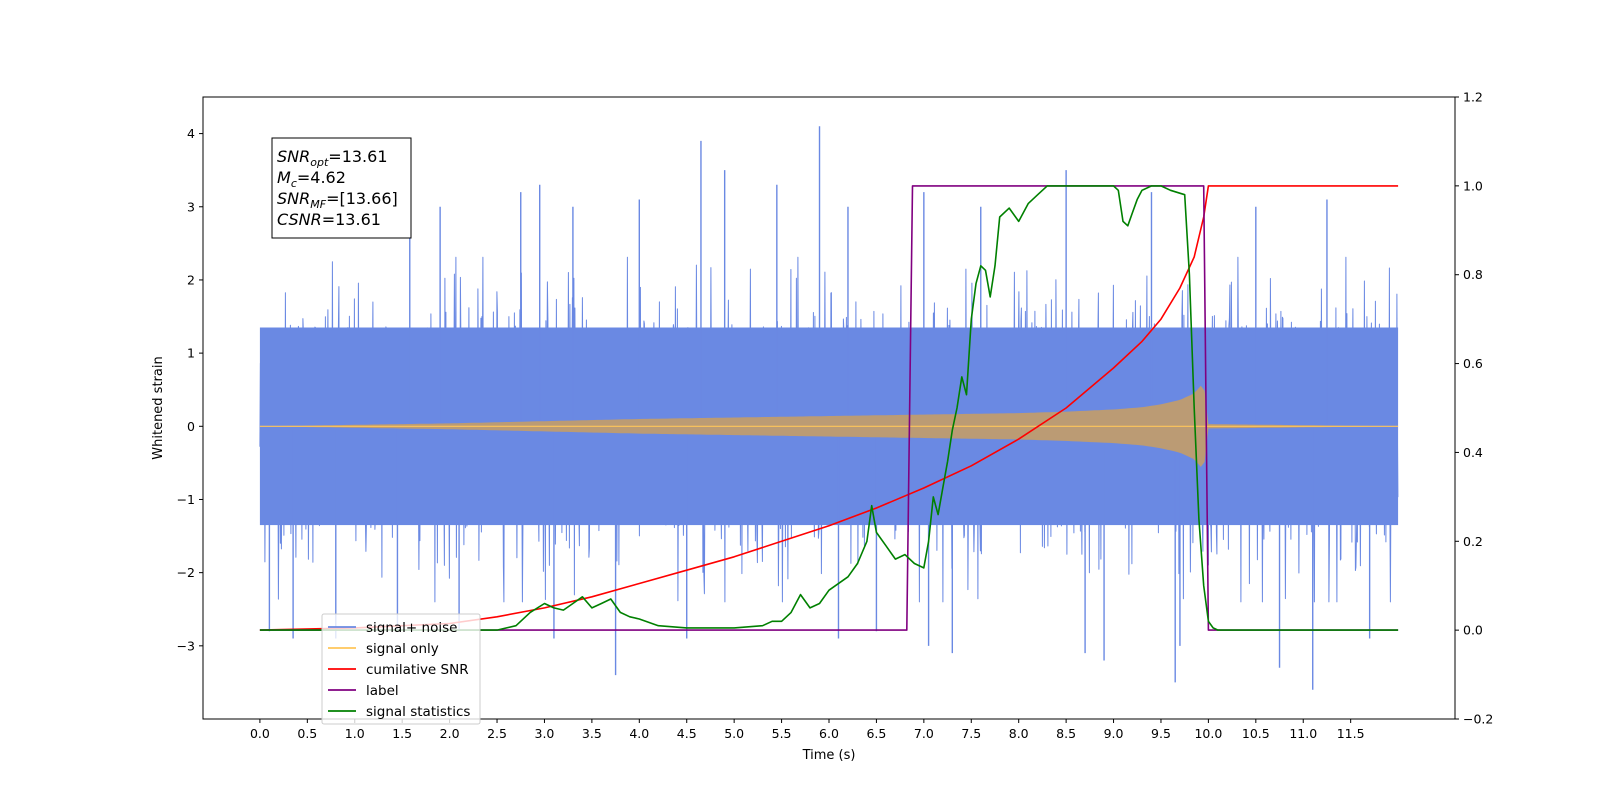  Describe the element at coordinates (191, 133) in the screenshot. I see `y-left-tick-label: 4` at that location.